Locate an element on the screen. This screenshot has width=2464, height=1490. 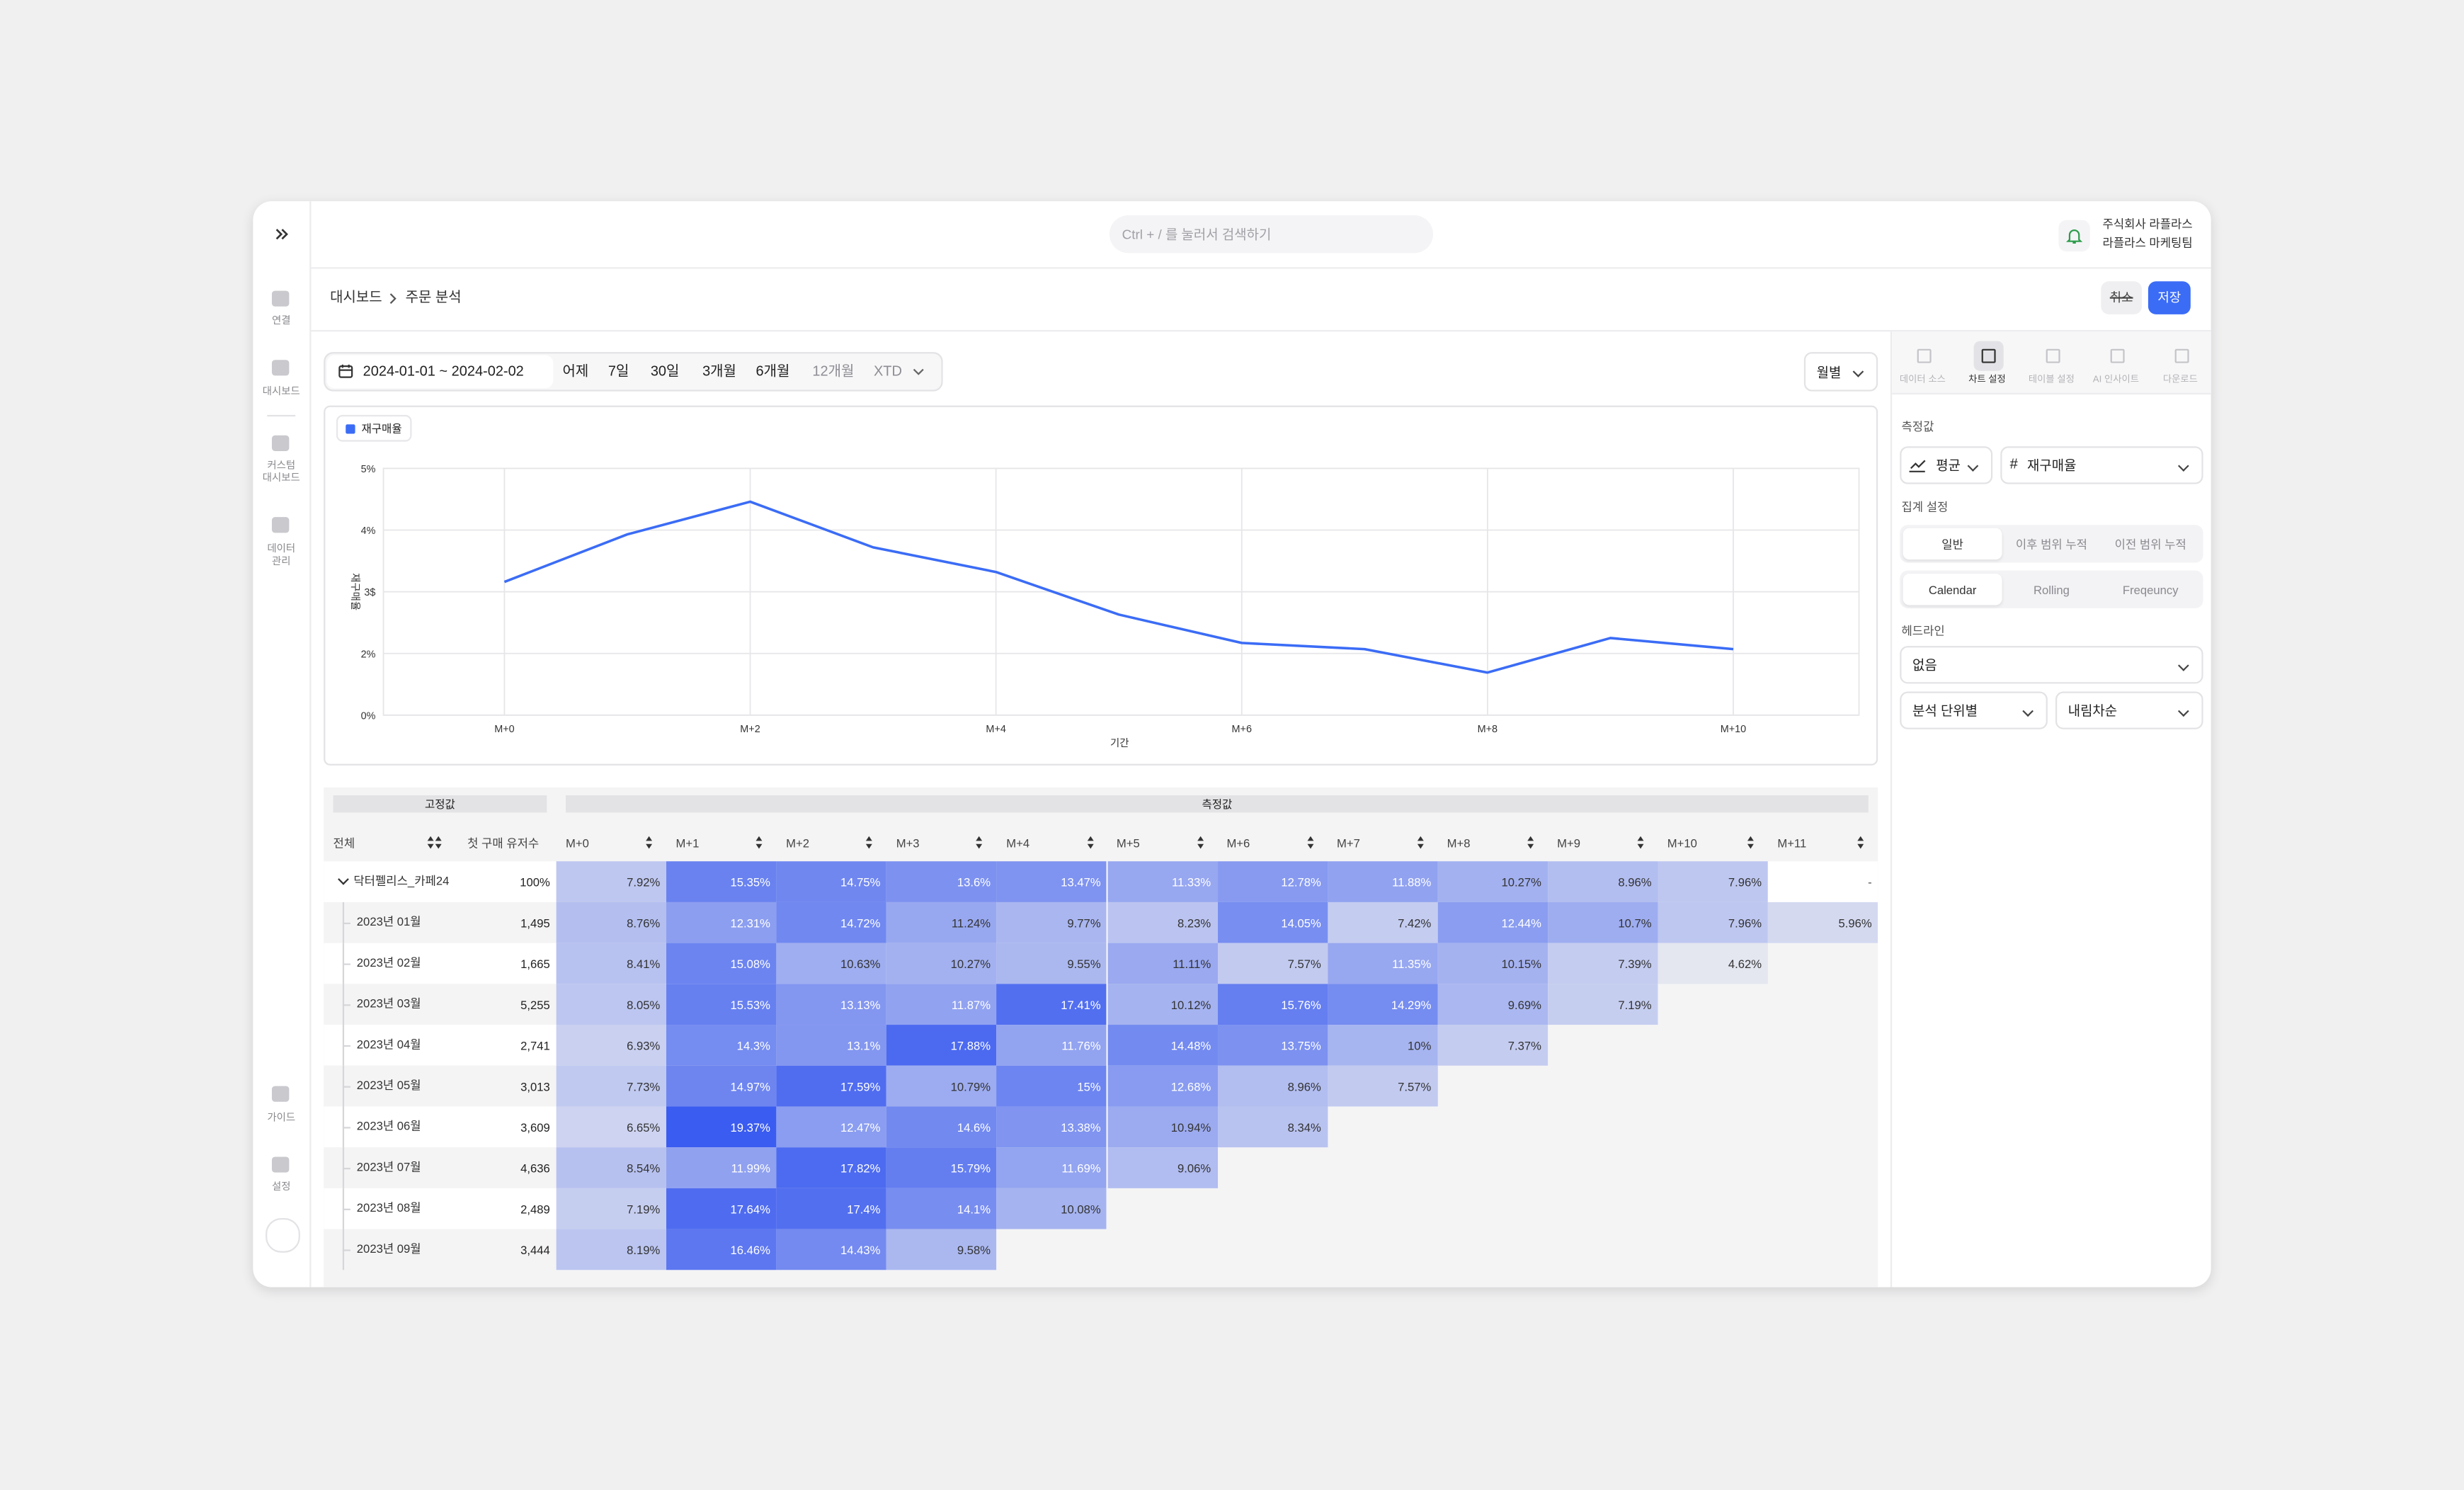
column-header: M+2 is located at coordinates (798, 842).